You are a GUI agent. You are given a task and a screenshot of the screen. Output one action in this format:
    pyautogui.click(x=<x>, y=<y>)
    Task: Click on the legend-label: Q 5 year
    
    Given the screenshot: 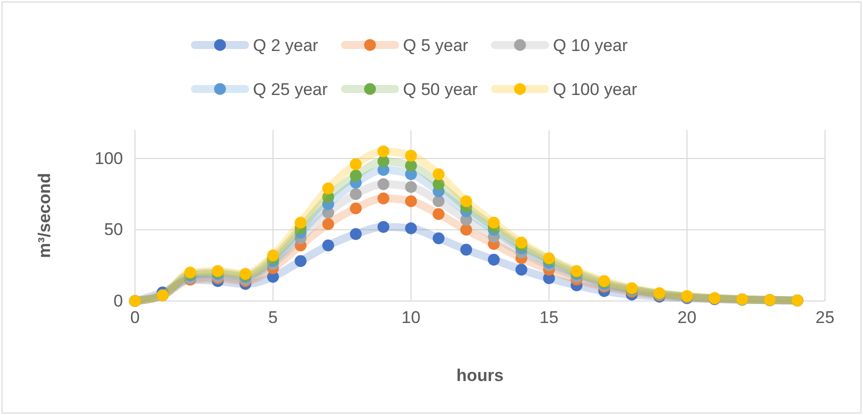 What is the action you would take?
    pyautogui.click(x=436, y=45)
    